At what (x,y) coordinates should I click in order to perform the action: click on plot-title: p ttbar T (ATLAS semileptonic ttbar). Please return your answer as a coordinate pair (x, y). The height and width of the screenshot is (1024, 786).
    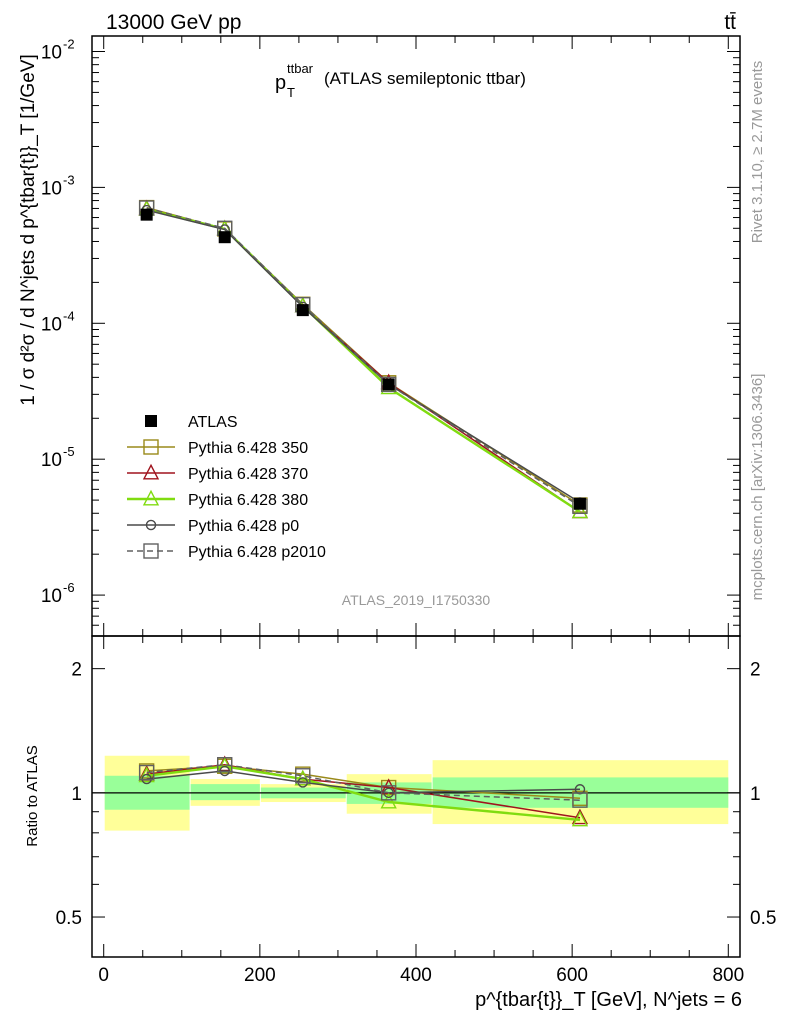
    Looking at the image, I should click on (400, 80).